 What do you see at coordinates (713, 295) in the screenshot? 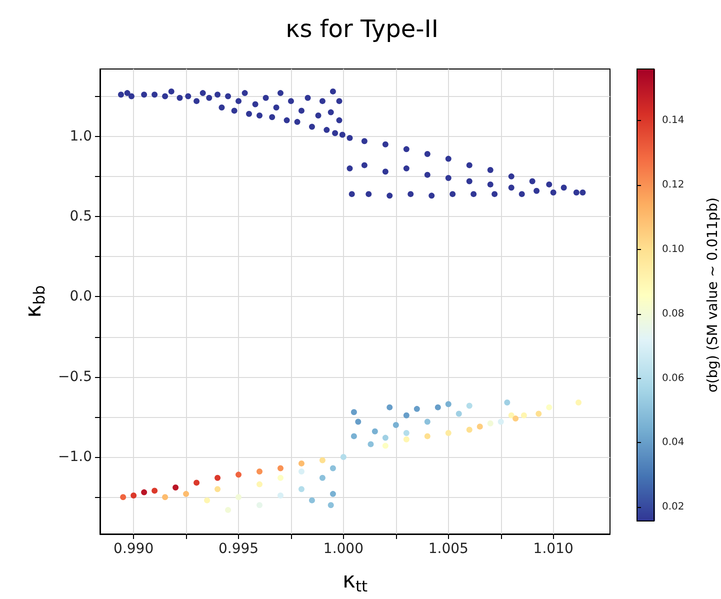
I see `color-bar-title: σ(bg) (SM value ~ 0.011pb)` at bounding box center [713, 295].